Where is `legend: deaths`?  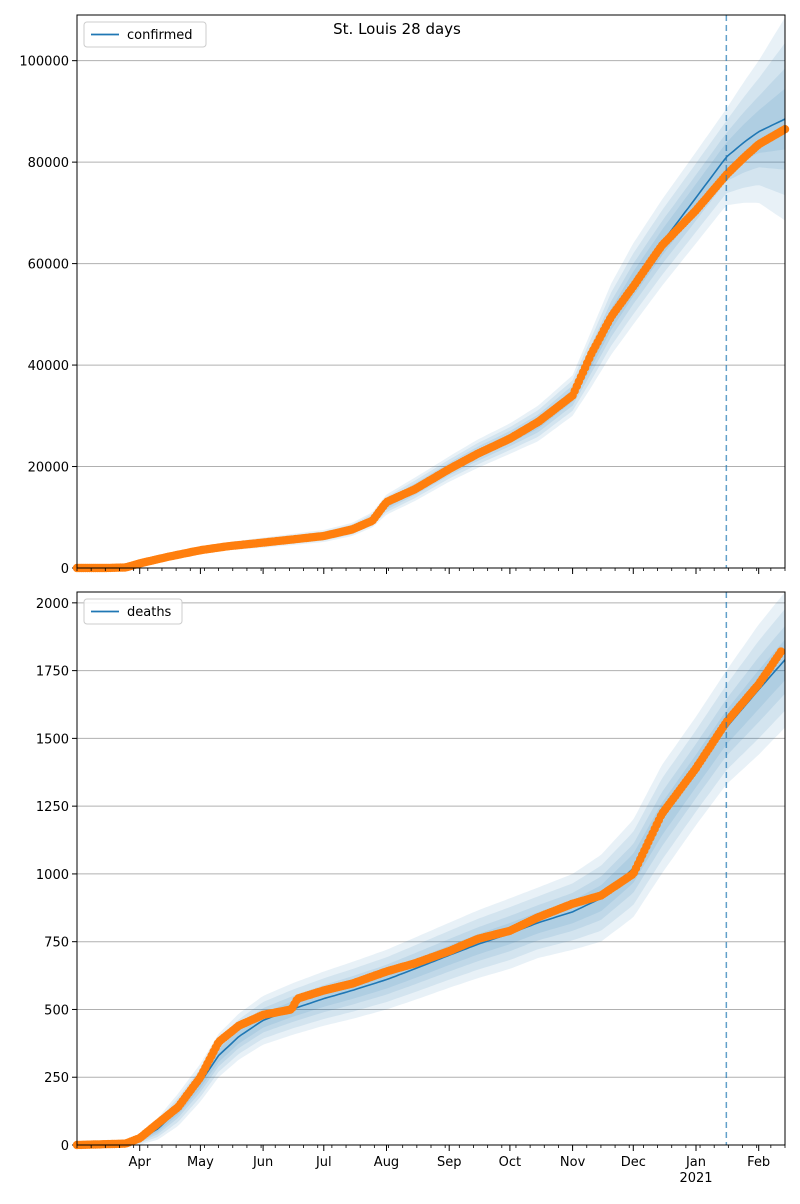
legend: deaths is located at coordinates (133, 611).